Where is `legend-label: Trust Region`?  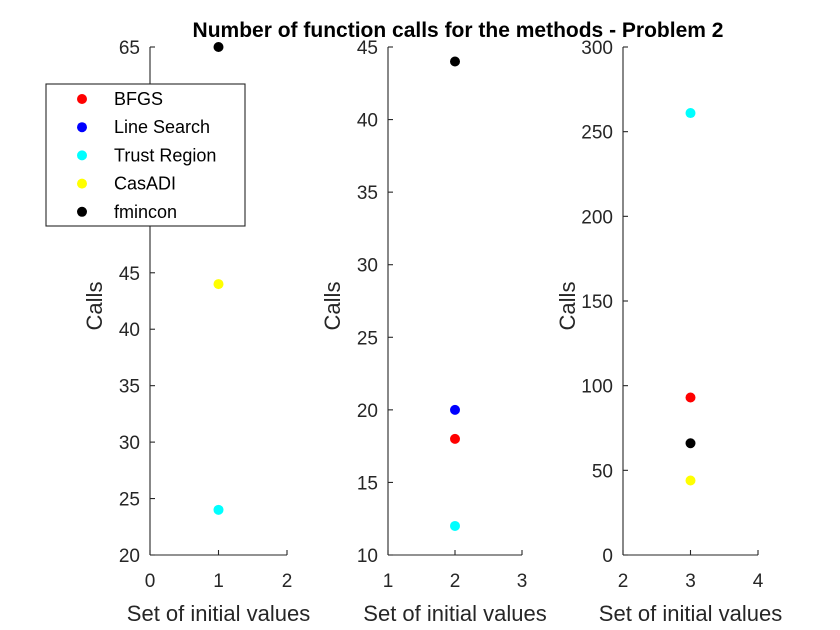
legend-label: Trust Region is located at coordinates (165, 155).